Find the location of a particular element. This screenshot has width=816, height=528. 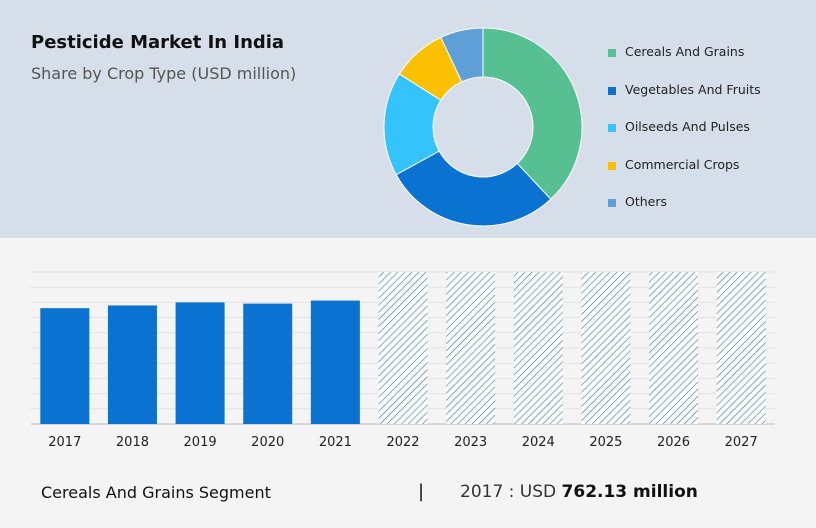

x-tick-label: 2020 is located at coordinates (267, 442).